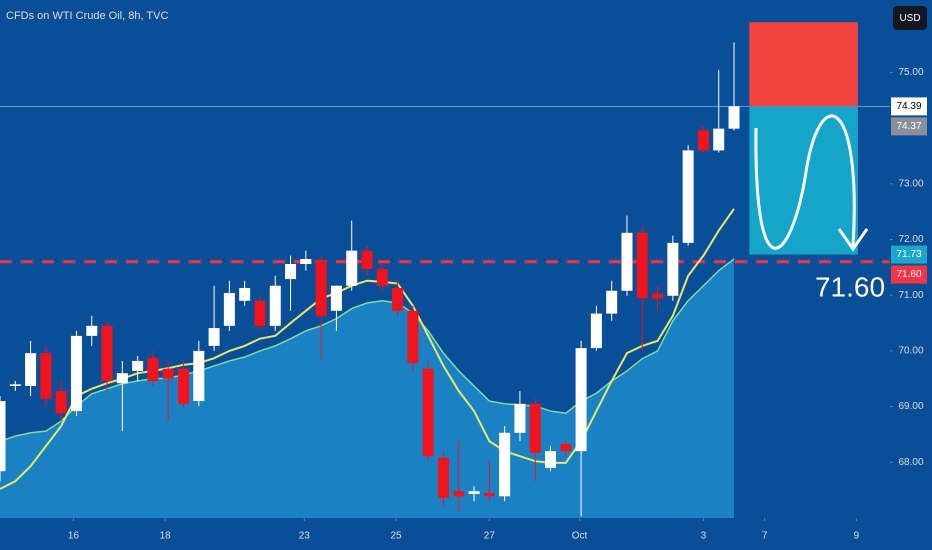 This screenshot has height=550, width=932. Describe the element at coordinates (490, 536) in the screenshot. I see `x-tick-label: 27` at that location.